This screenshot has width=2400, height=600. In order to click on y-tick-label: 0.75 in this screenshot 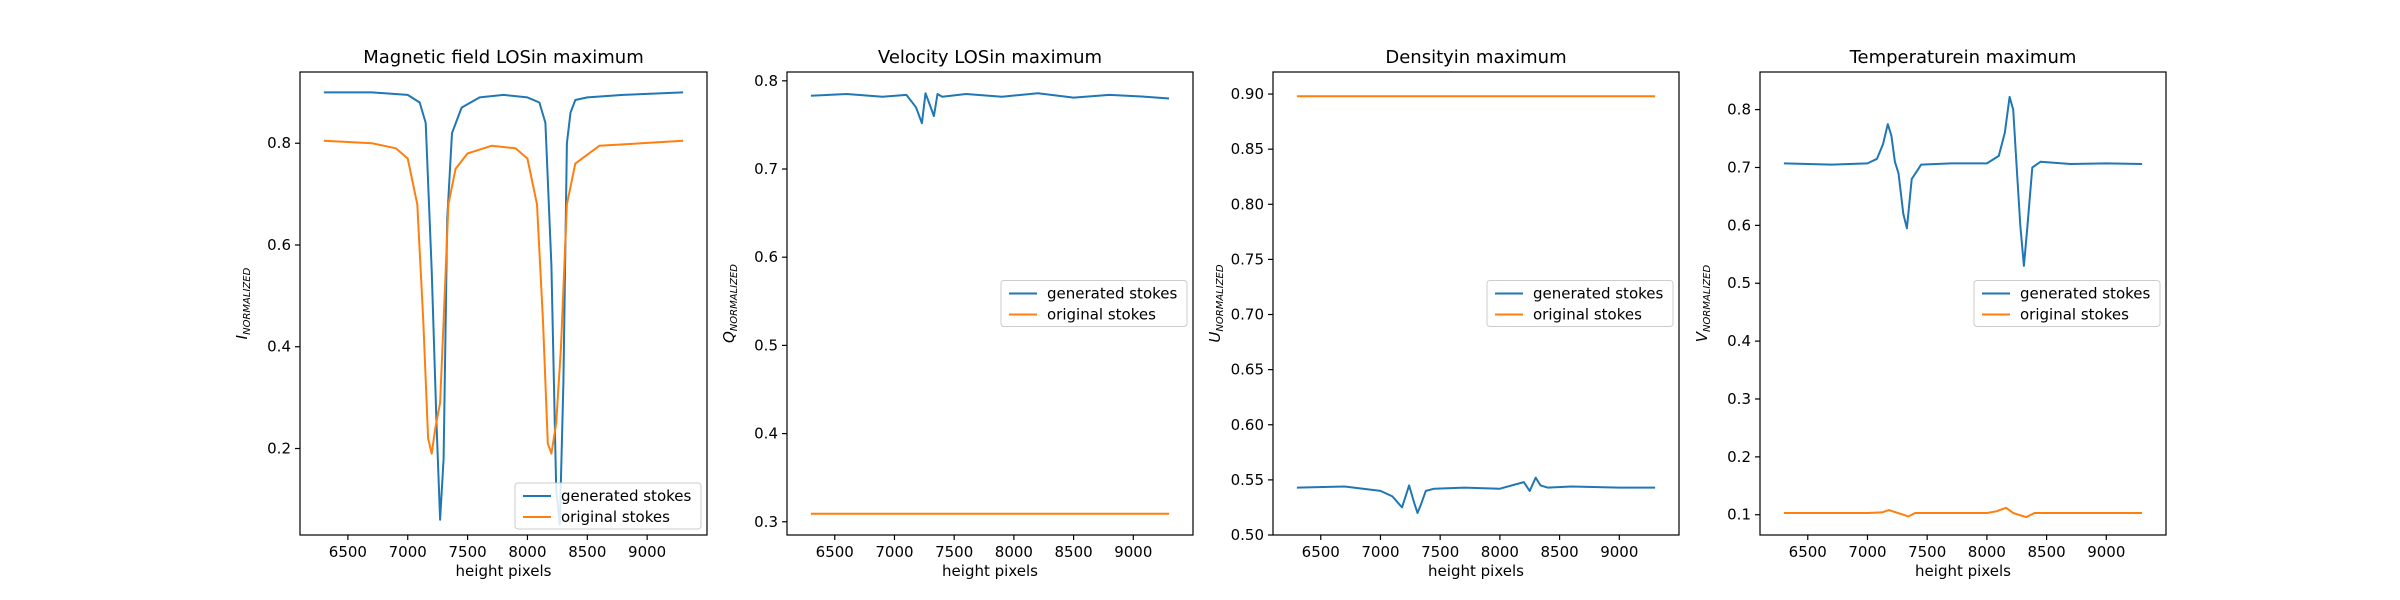, I will do `click(1247, 259)`.